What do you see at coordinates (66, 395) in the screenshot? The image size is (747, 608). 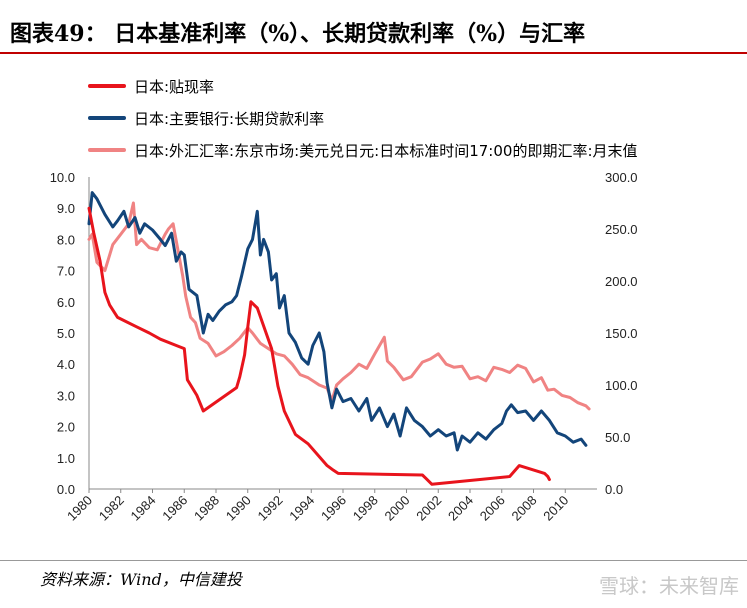 I see `y-left-tick-label: 3.0` at bounding box center [66, 395].